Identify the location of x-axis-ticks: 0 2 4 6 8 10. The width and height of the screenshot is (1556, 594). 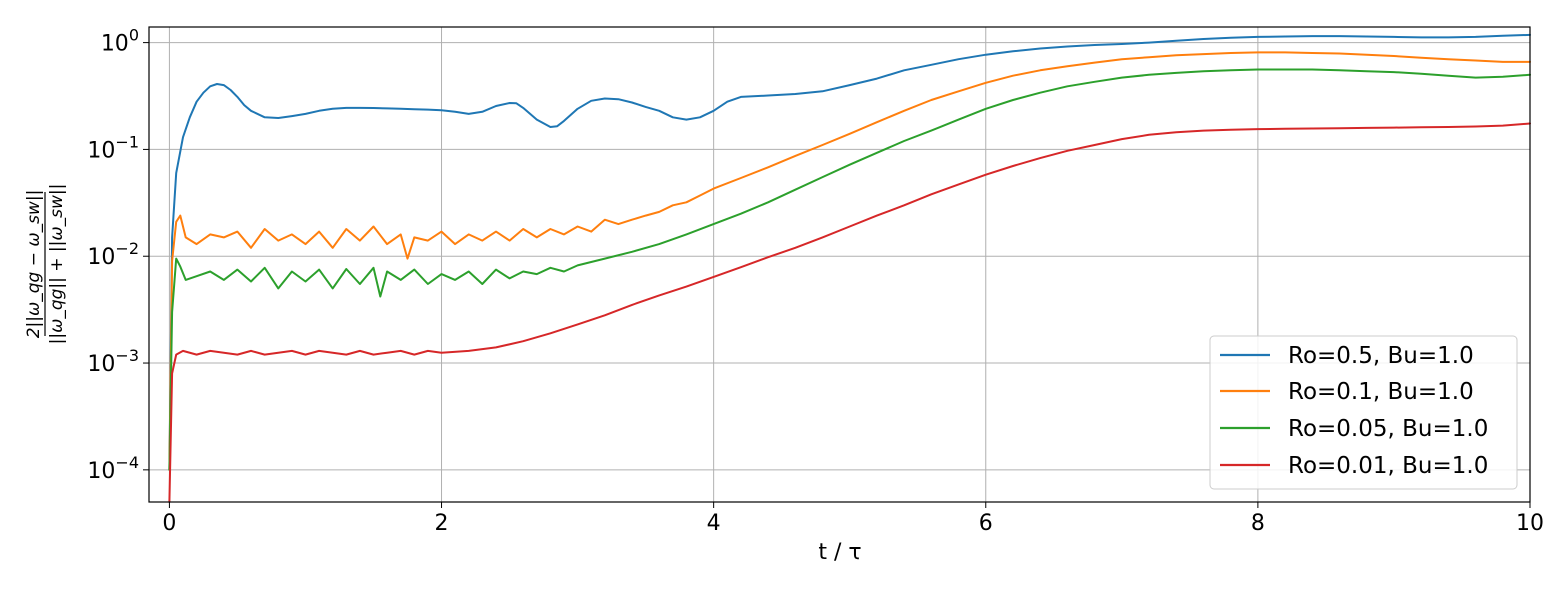
(853, 519).